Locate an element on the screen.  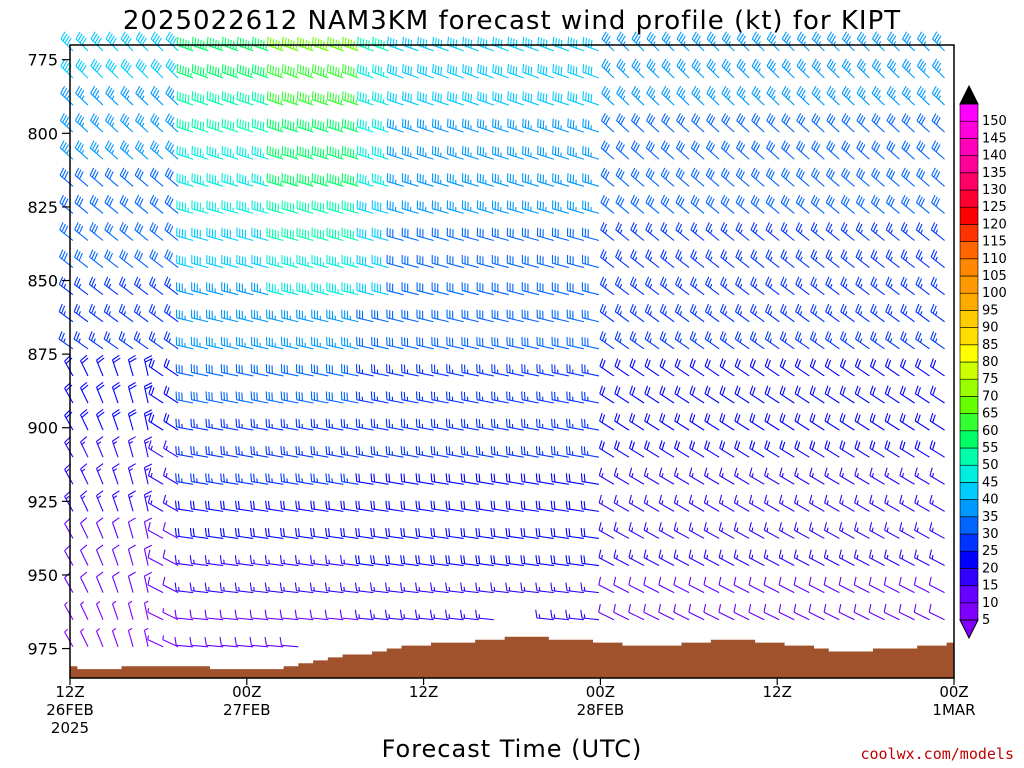
colorbar-label: 55 is located at coordinates (990, 448).